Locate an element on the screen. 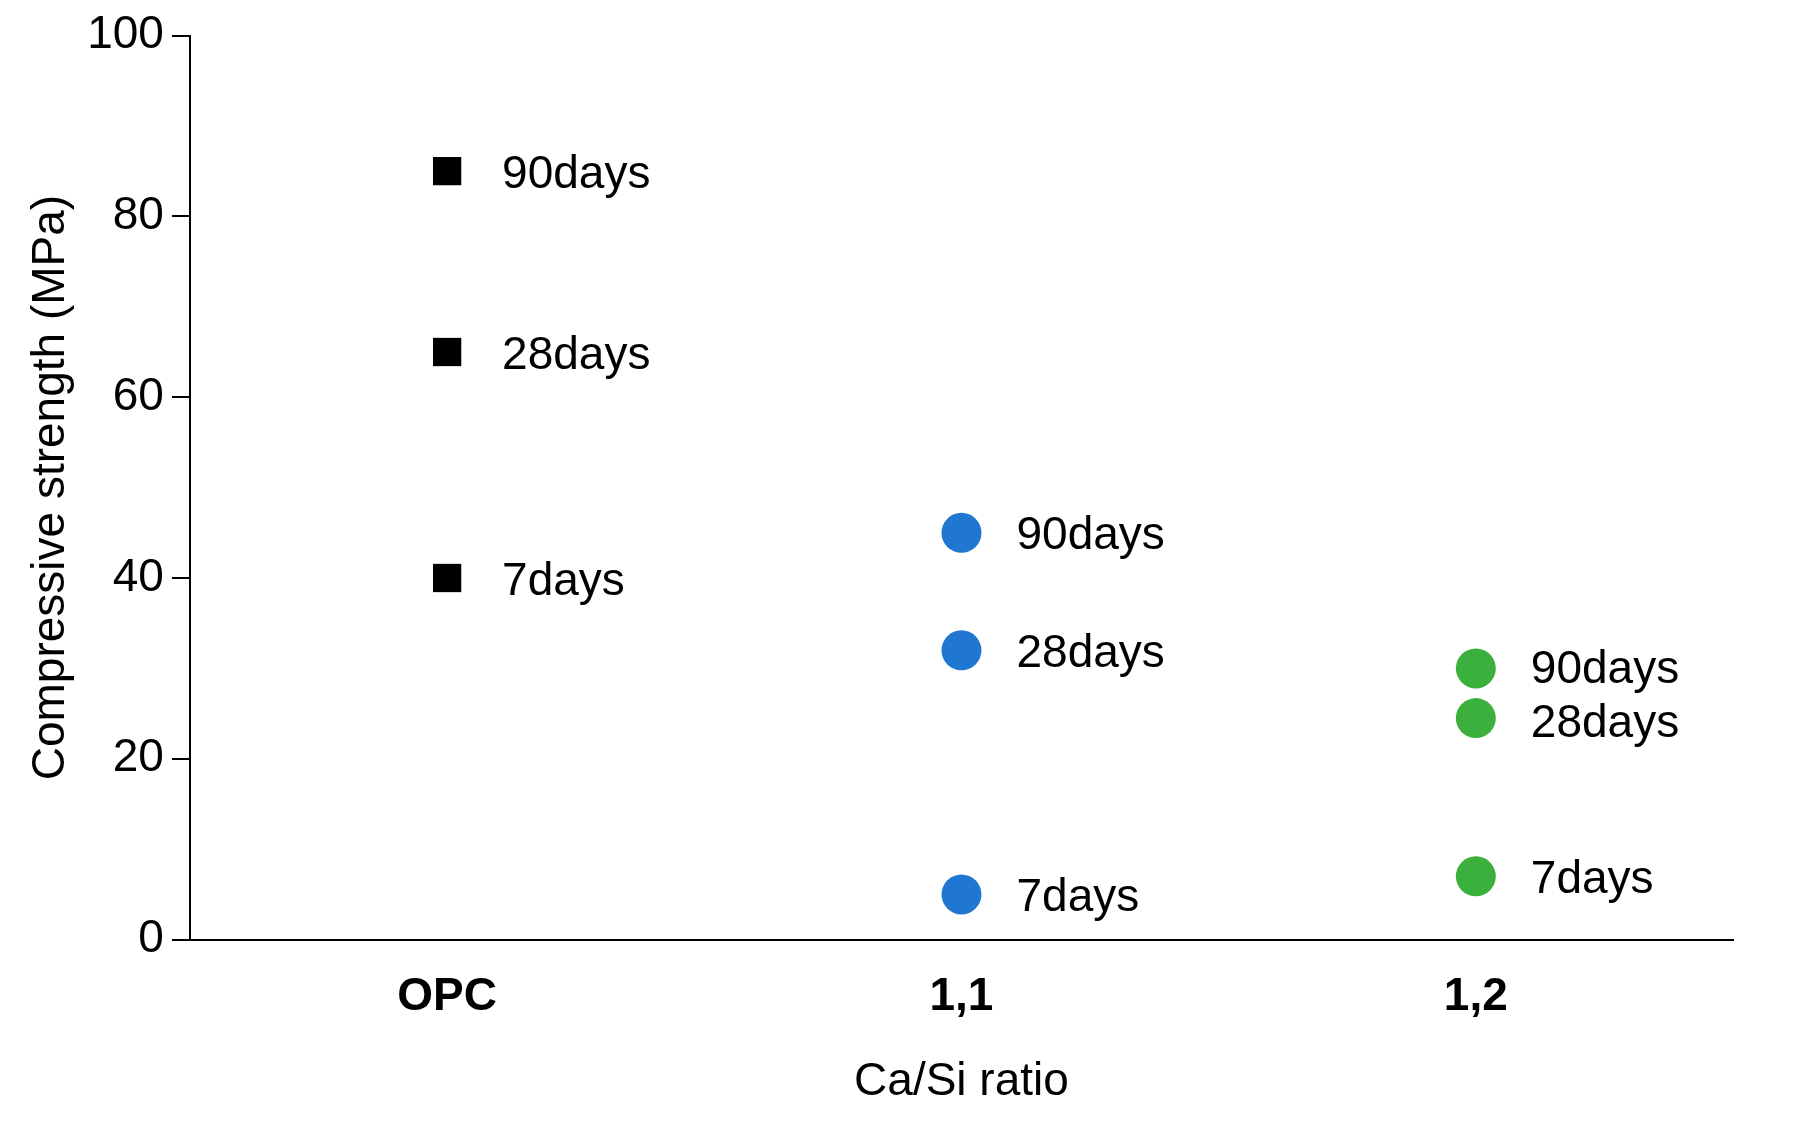 The image size is (1793, 1124). y-axis-title: Compressive strength (MPa) is located at coordinates (48, 487).